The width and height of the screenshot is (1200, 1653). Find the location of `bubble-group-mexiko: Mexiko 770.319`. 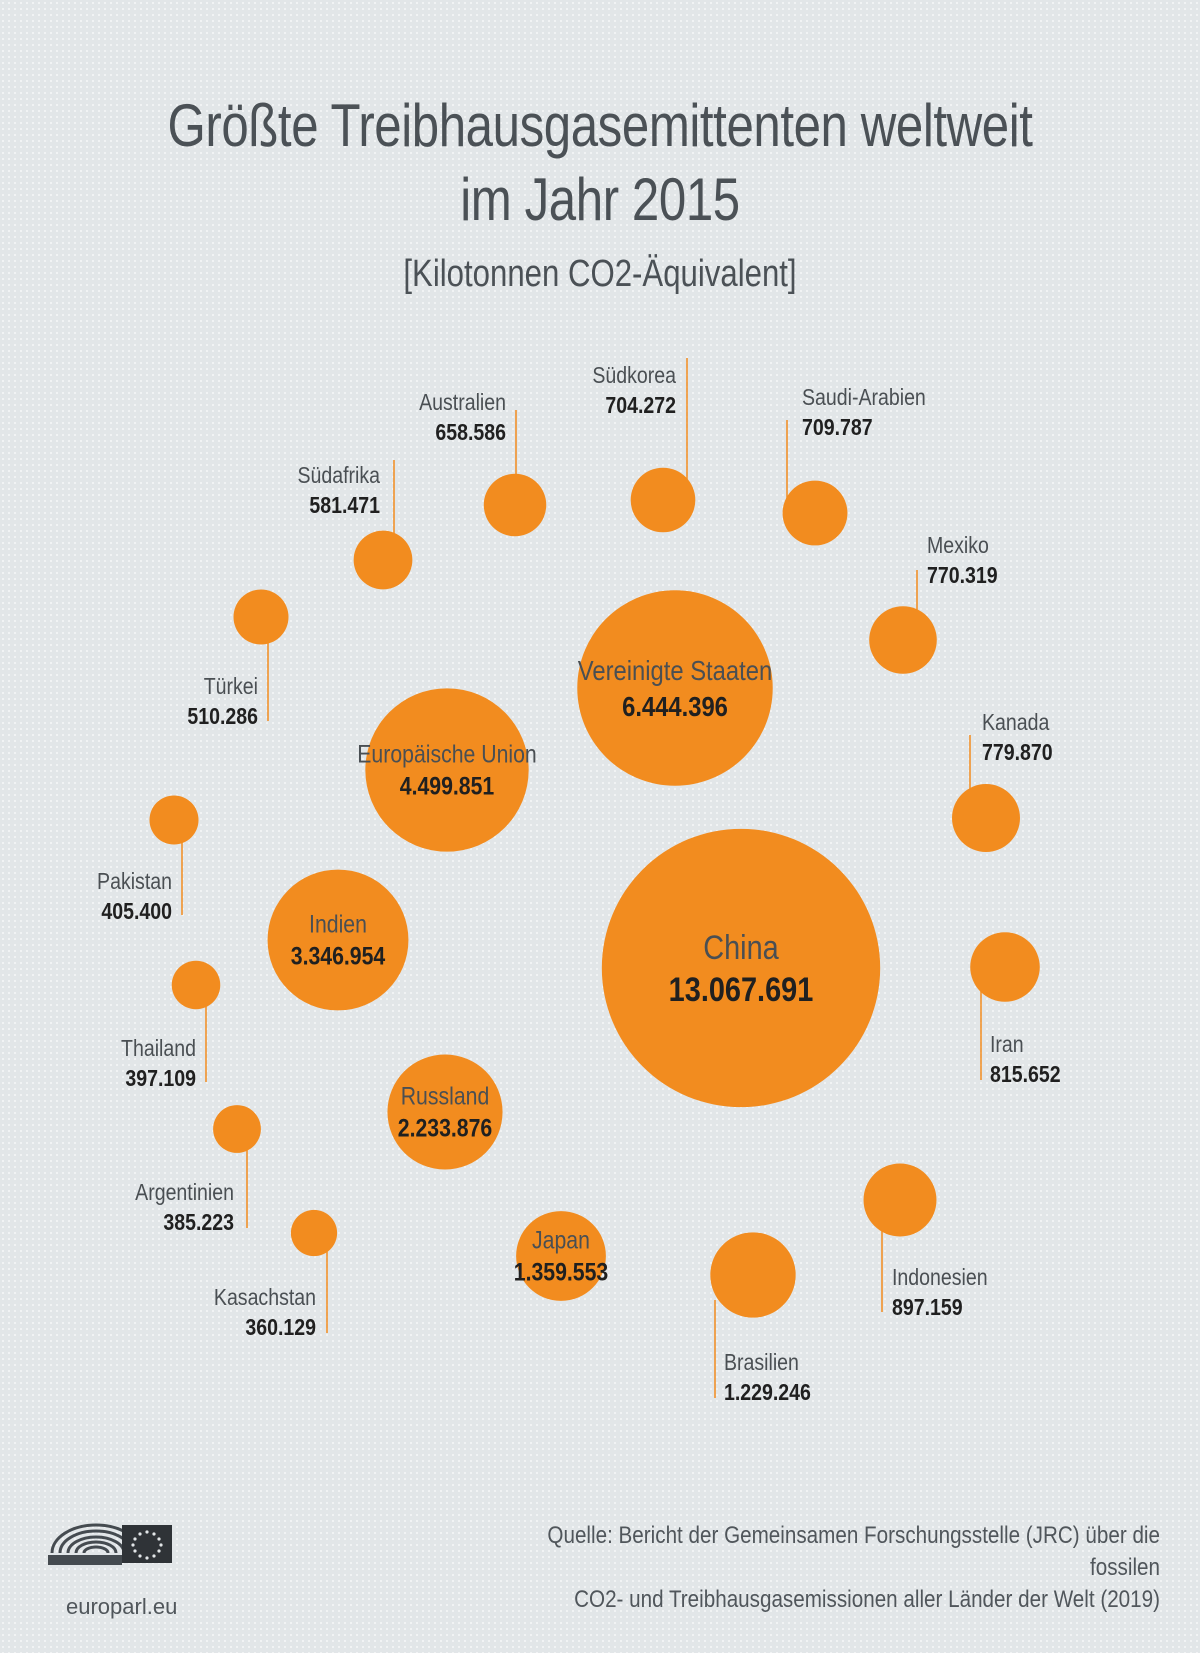

bubble-group-mexiko: Mexiko 770.319 is located at coordinates (933, 603).